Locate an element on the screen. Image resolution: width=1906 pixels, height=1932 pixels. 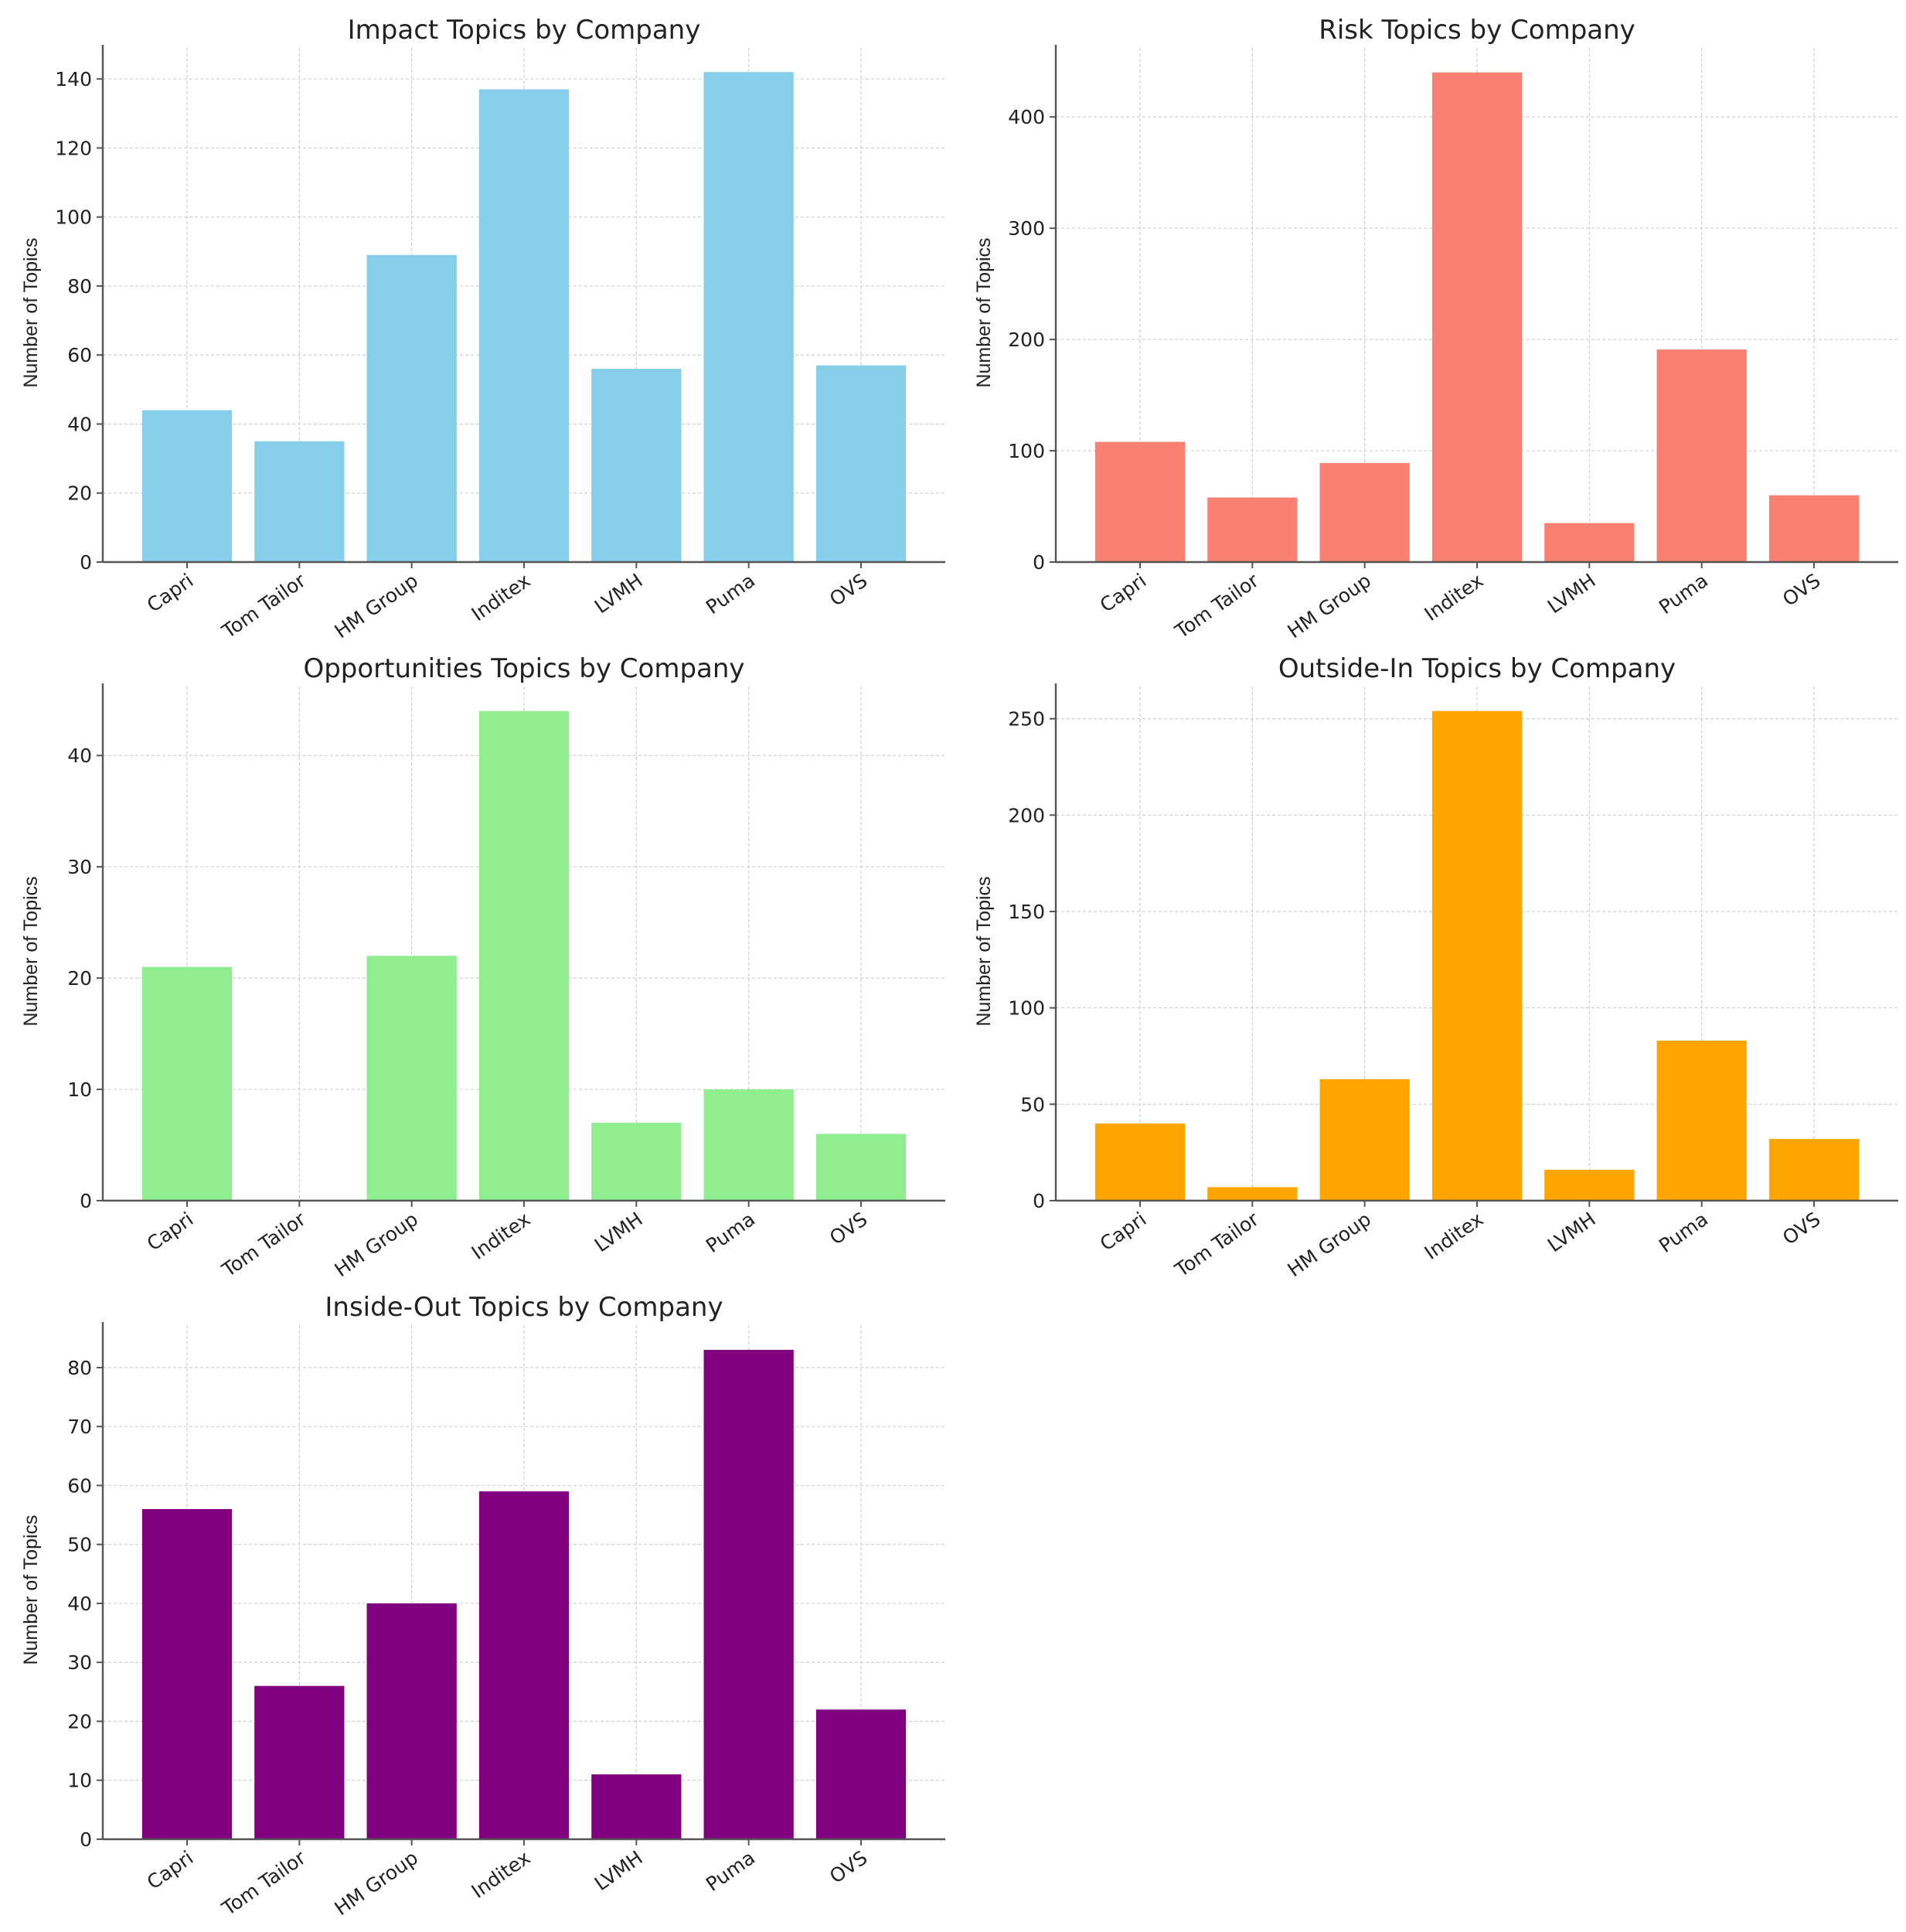
inside-out-y-tick-label: 30 is located at coordinates (80, 1662).